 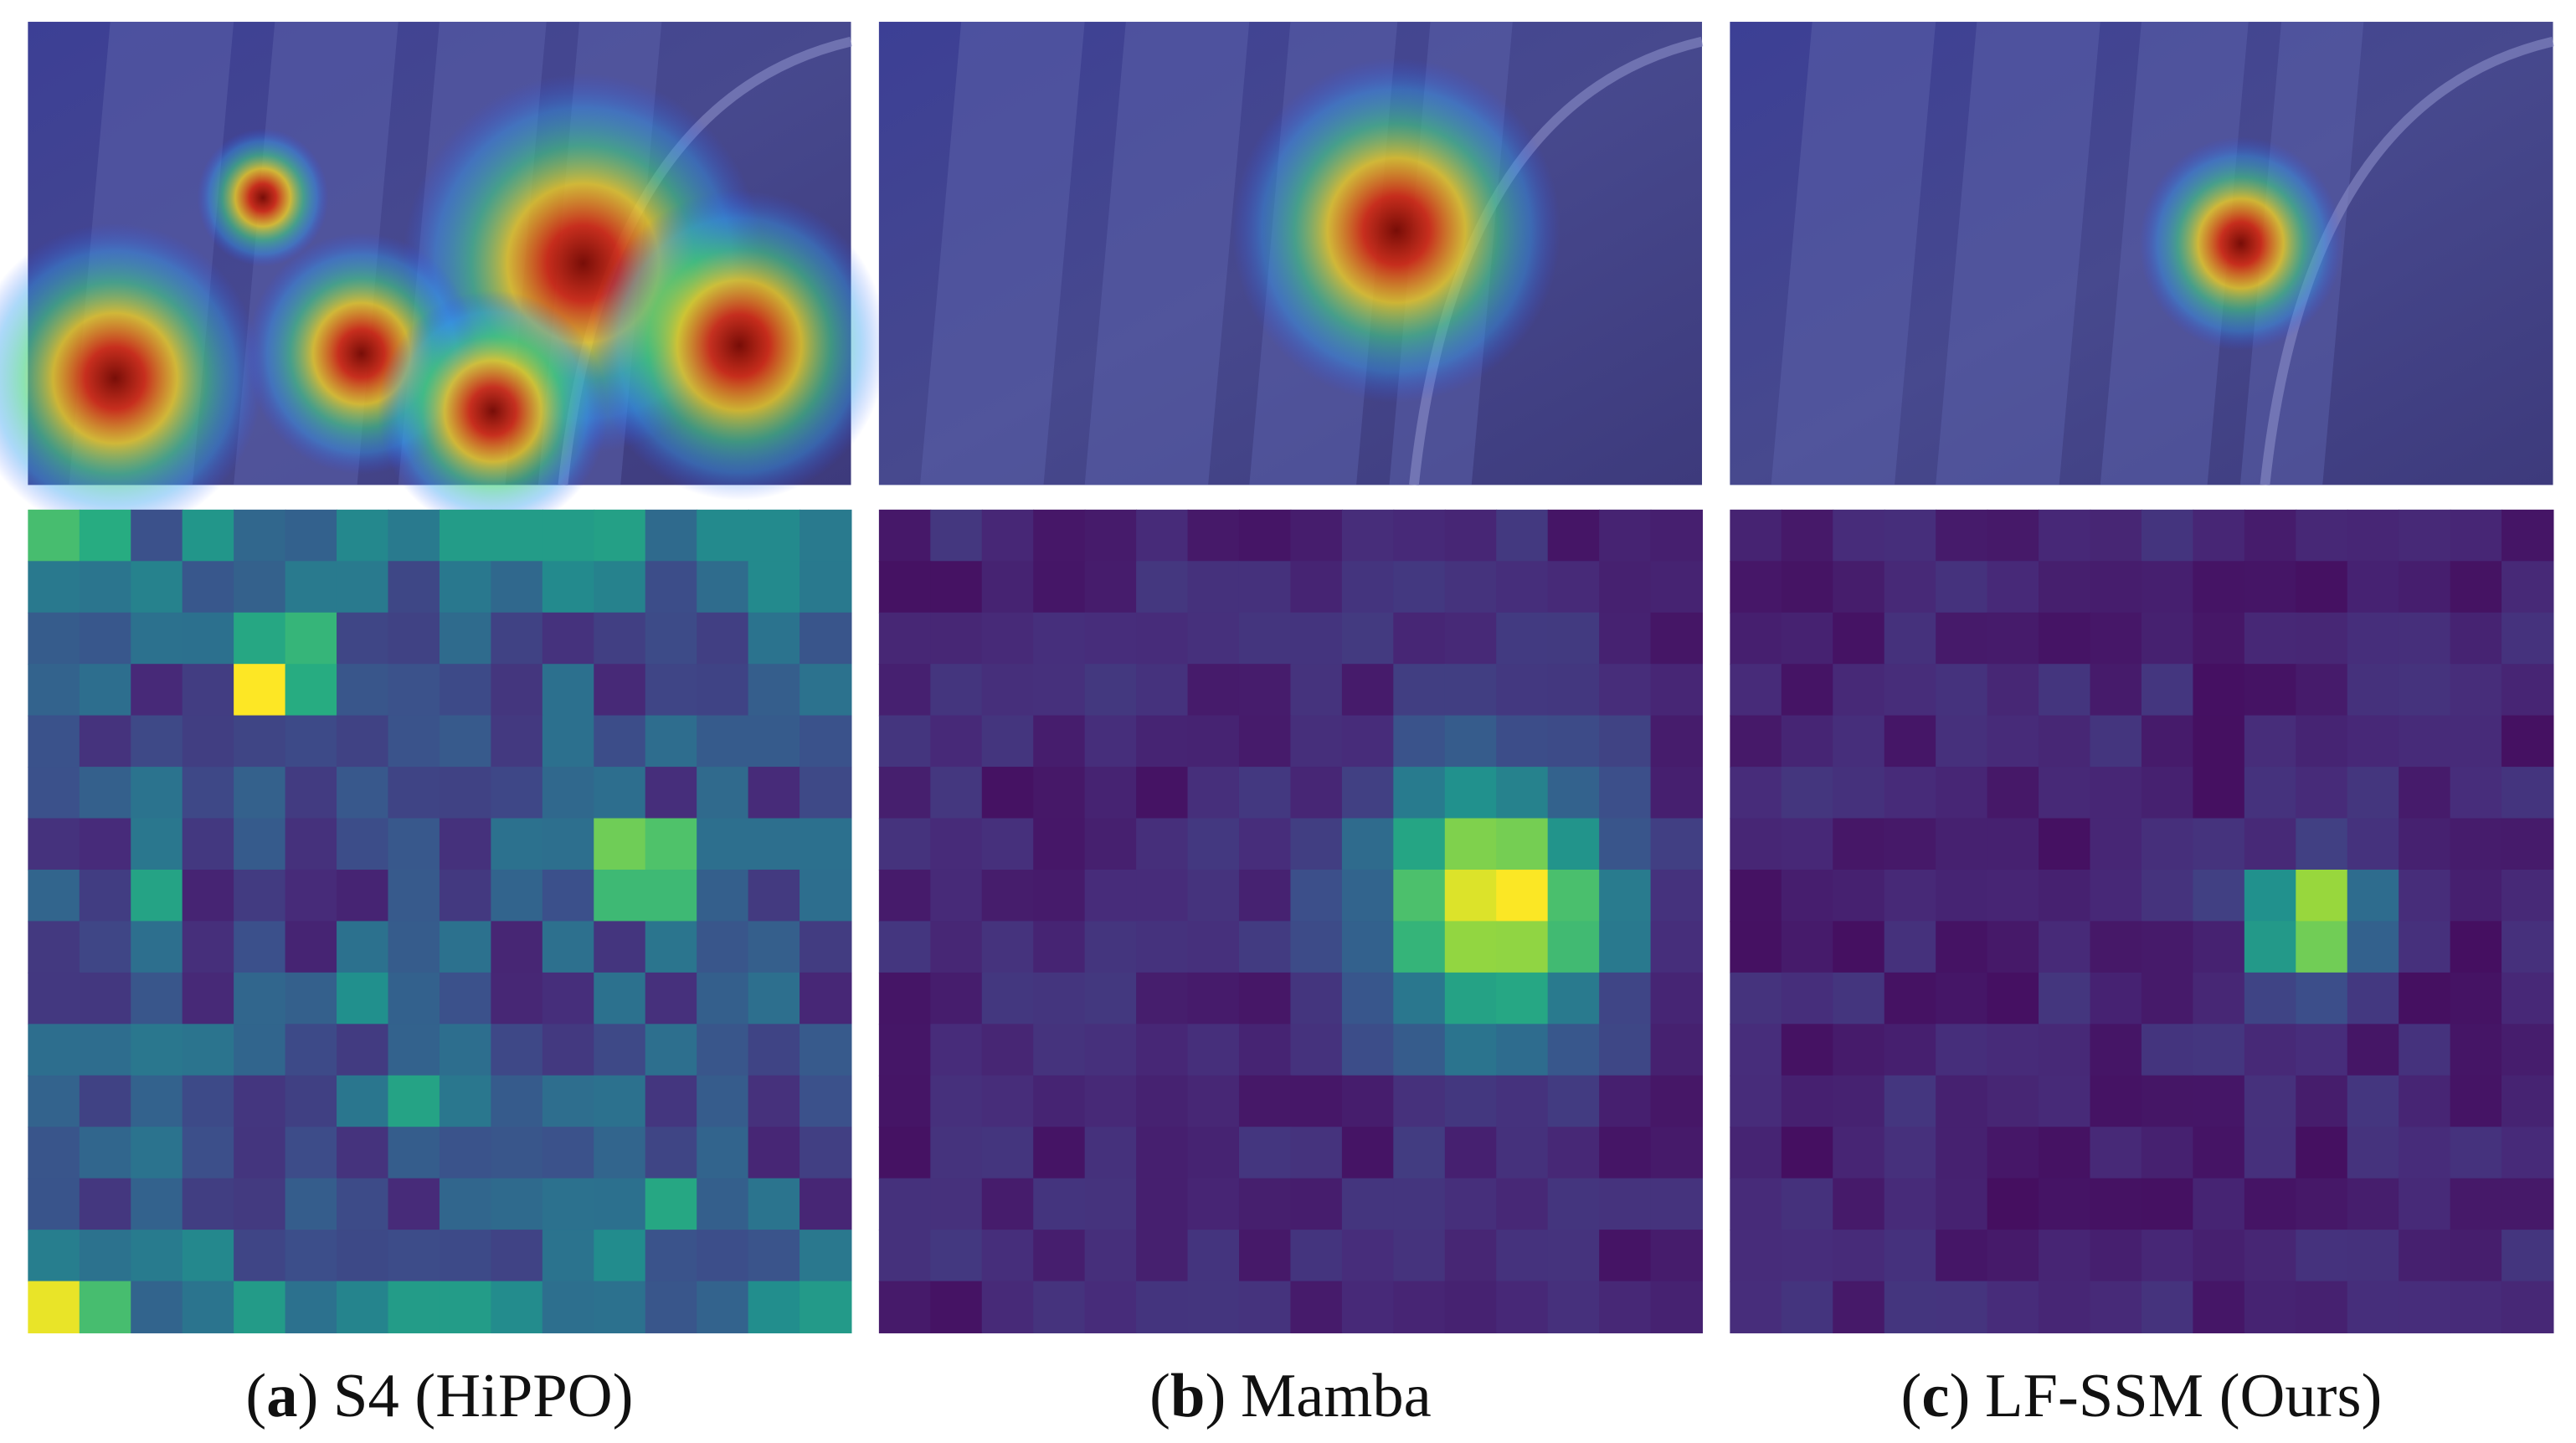 What do you see at coordinates (1003, 253) in the screenshot?
I see `road` at bounding box center [1003, 253].